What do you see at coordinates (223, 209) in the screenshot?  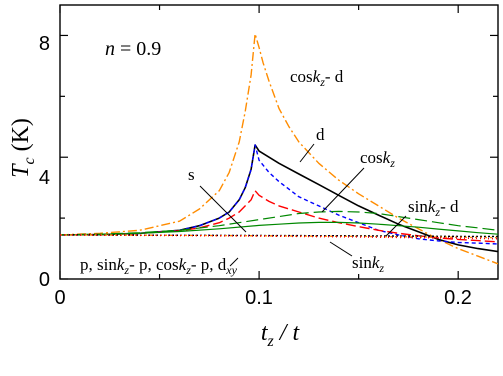 I see `leader-s` at bounding box center [223, 209].